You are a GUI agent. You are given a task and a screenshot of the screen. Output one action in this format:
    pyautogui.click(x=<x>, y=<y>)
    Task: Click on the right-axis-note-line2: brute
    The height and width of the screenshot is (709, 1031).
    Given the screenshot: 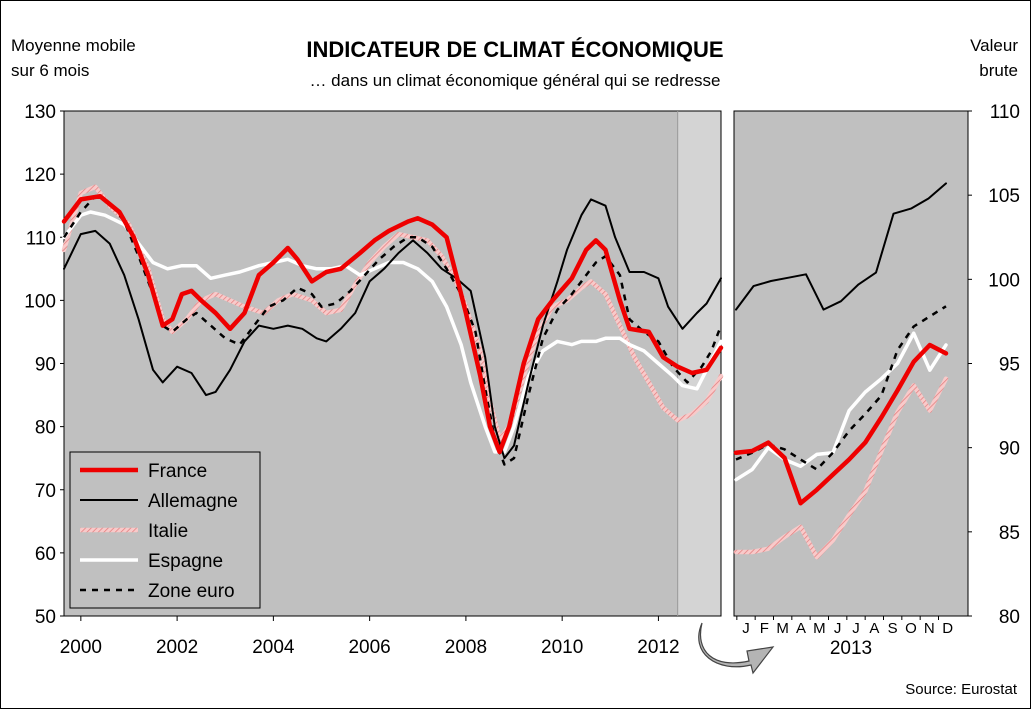 What is the action you would take?
    pyautogui.click(x=998, y=70)
    